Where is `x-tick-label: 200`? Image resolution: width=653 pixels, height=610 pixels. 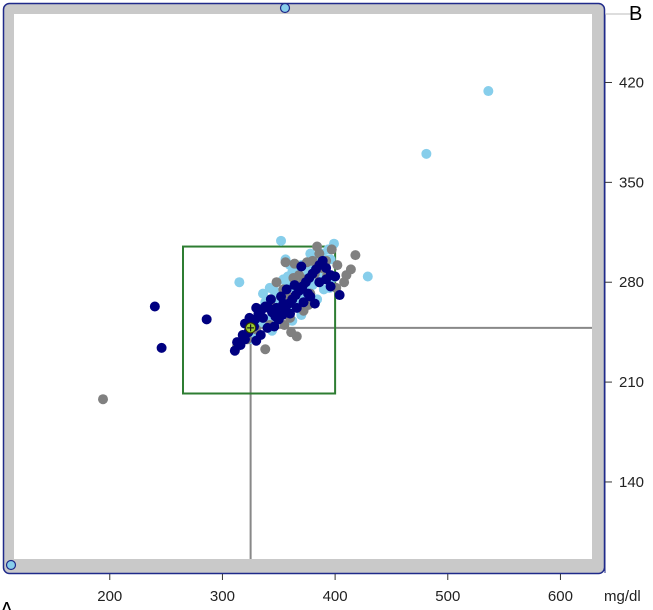
x-tick-label: 200 is located at coordinates (109, 596).